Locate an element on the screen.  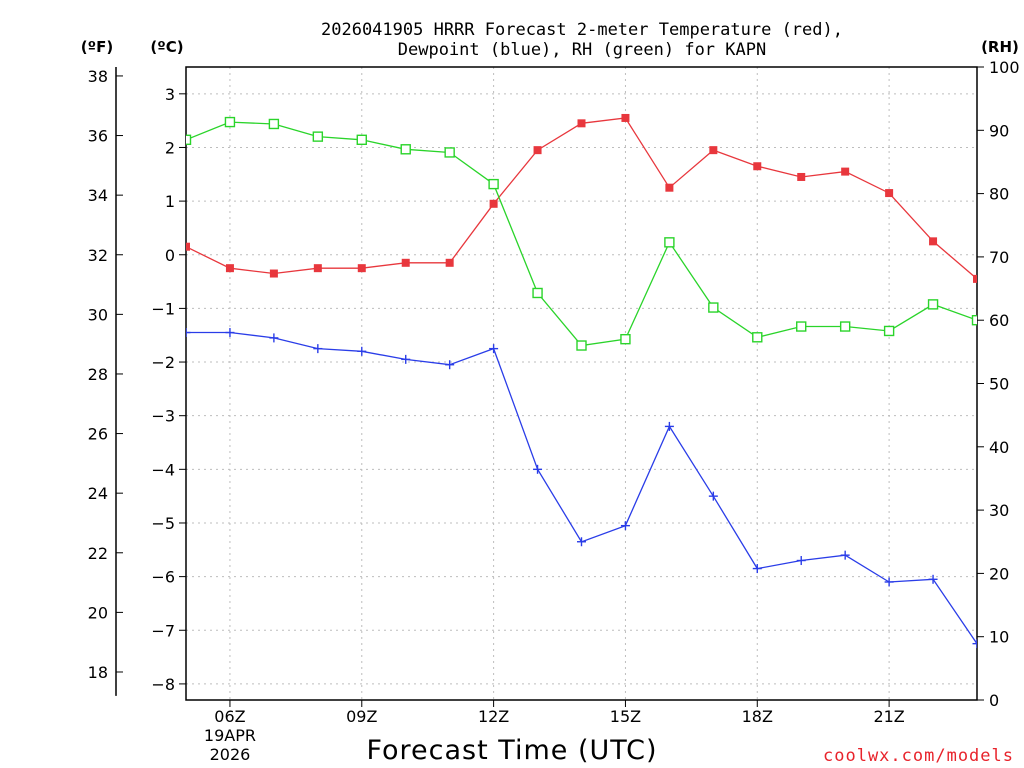
fahrenheit-tick-label: 26 is located at coordinates (98, 434).